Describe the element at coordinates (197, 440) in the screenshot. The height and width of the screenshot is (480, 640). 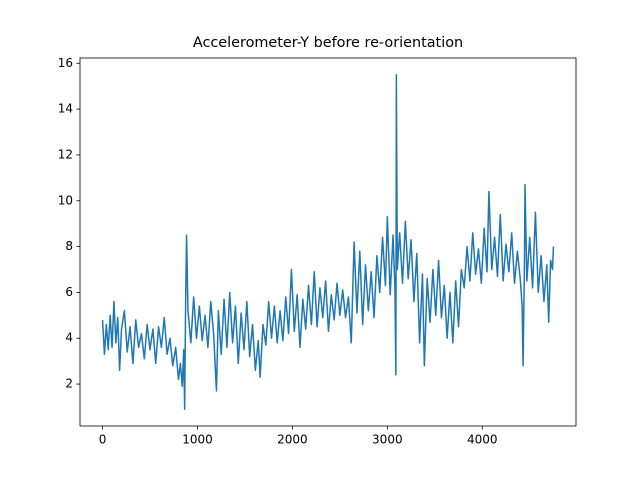
I see `x-tick-label: 1000` at that location.